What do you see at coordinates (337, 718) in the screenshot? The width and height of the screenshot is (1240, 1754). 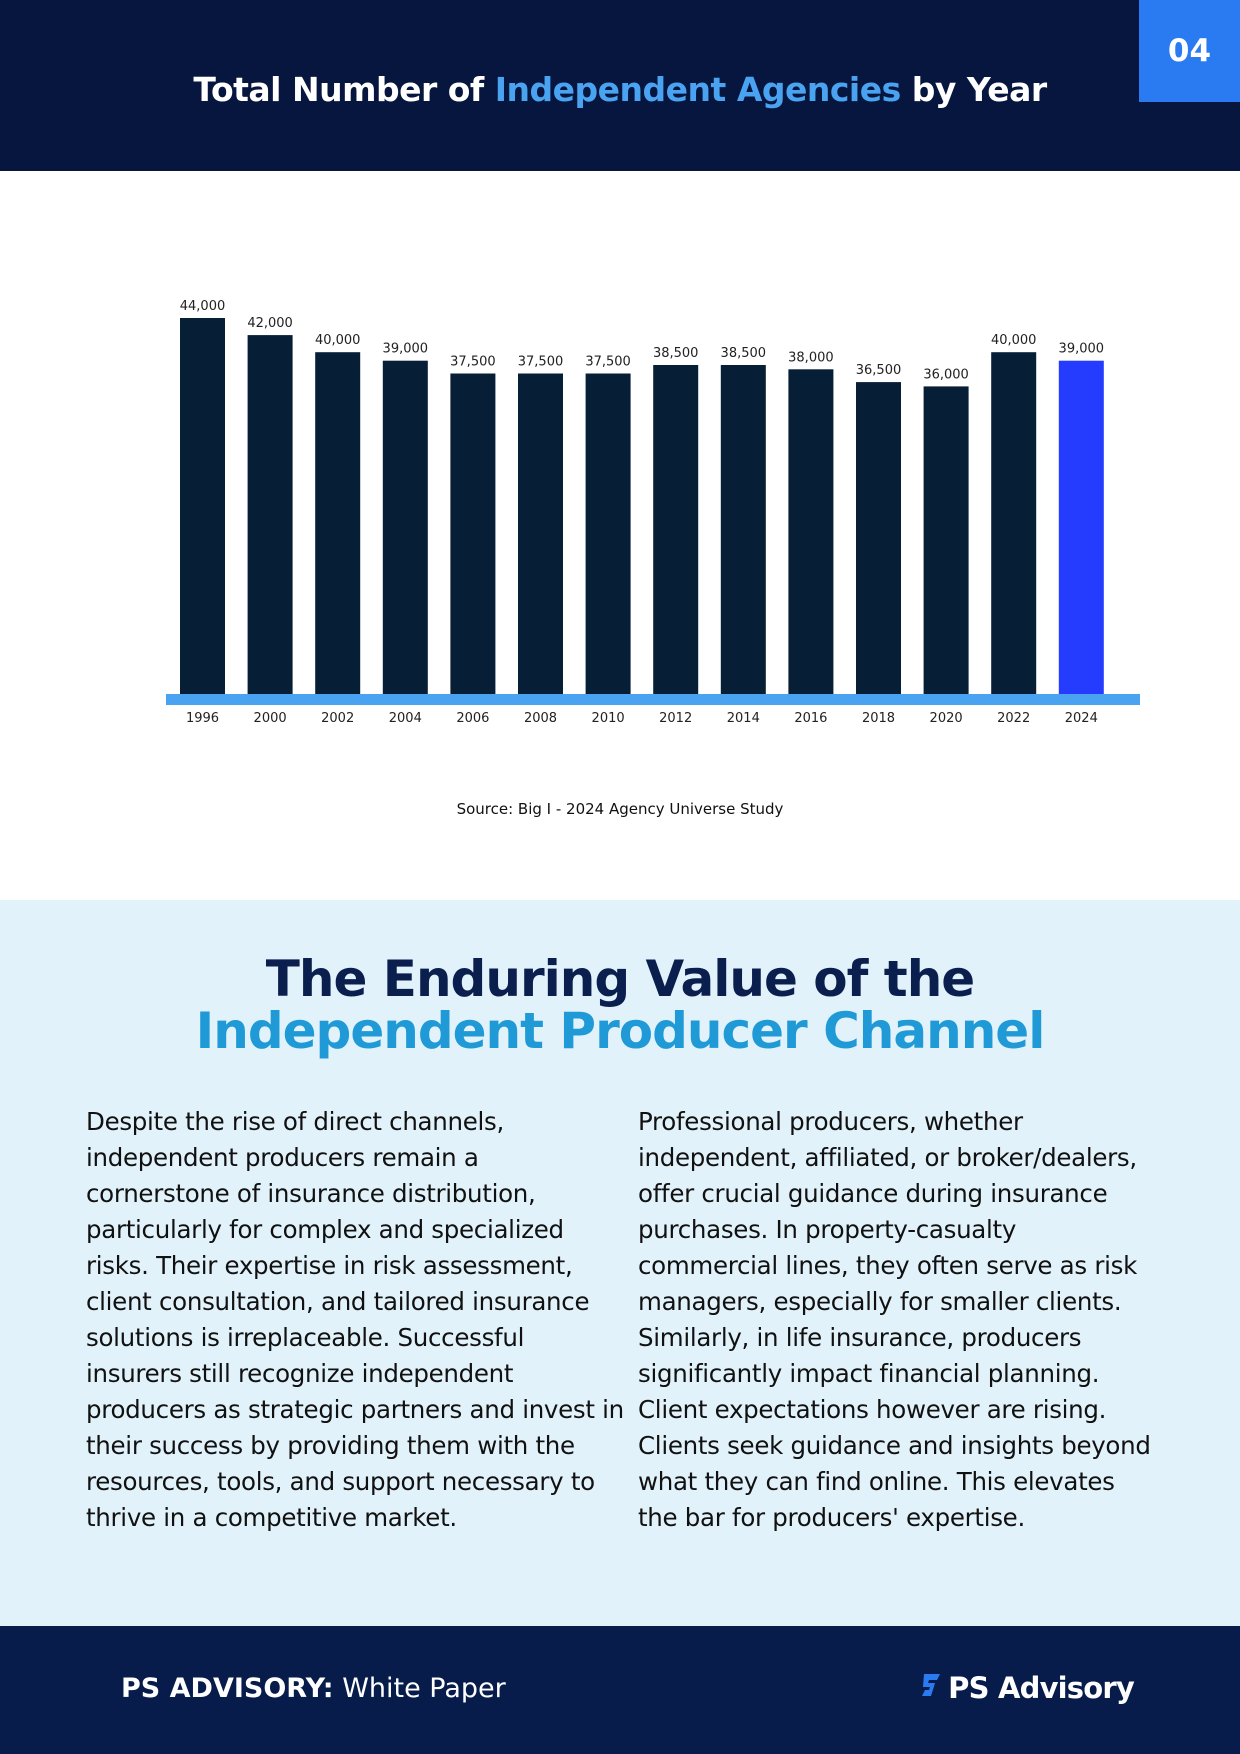 I see `x-tick-2002: 2002` at bounding box center [337, 718].